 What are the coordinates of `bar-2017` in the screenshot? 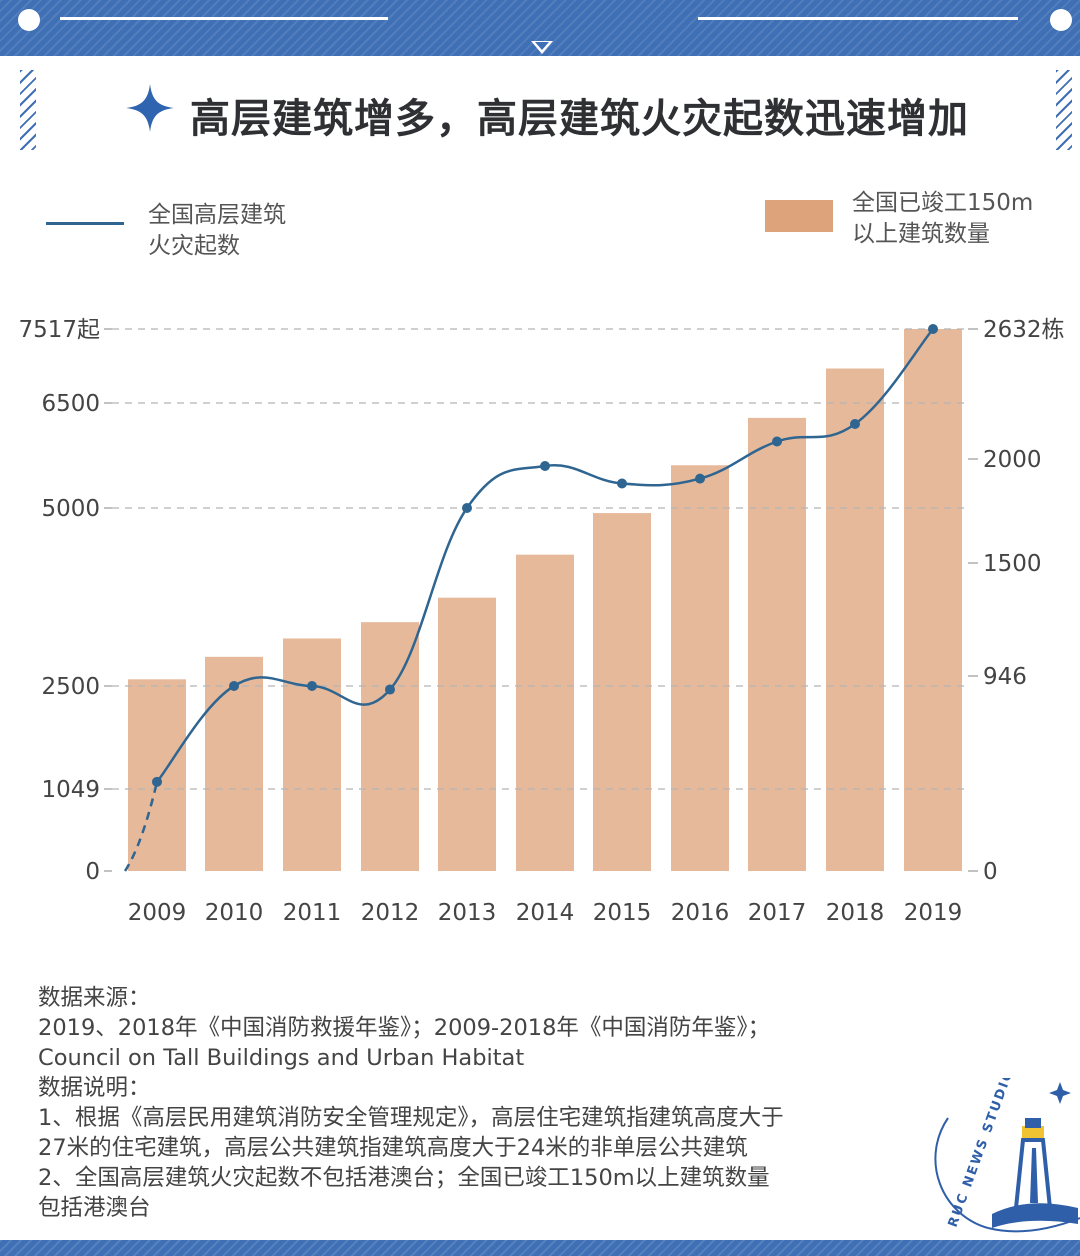 It's located at (777, 644).